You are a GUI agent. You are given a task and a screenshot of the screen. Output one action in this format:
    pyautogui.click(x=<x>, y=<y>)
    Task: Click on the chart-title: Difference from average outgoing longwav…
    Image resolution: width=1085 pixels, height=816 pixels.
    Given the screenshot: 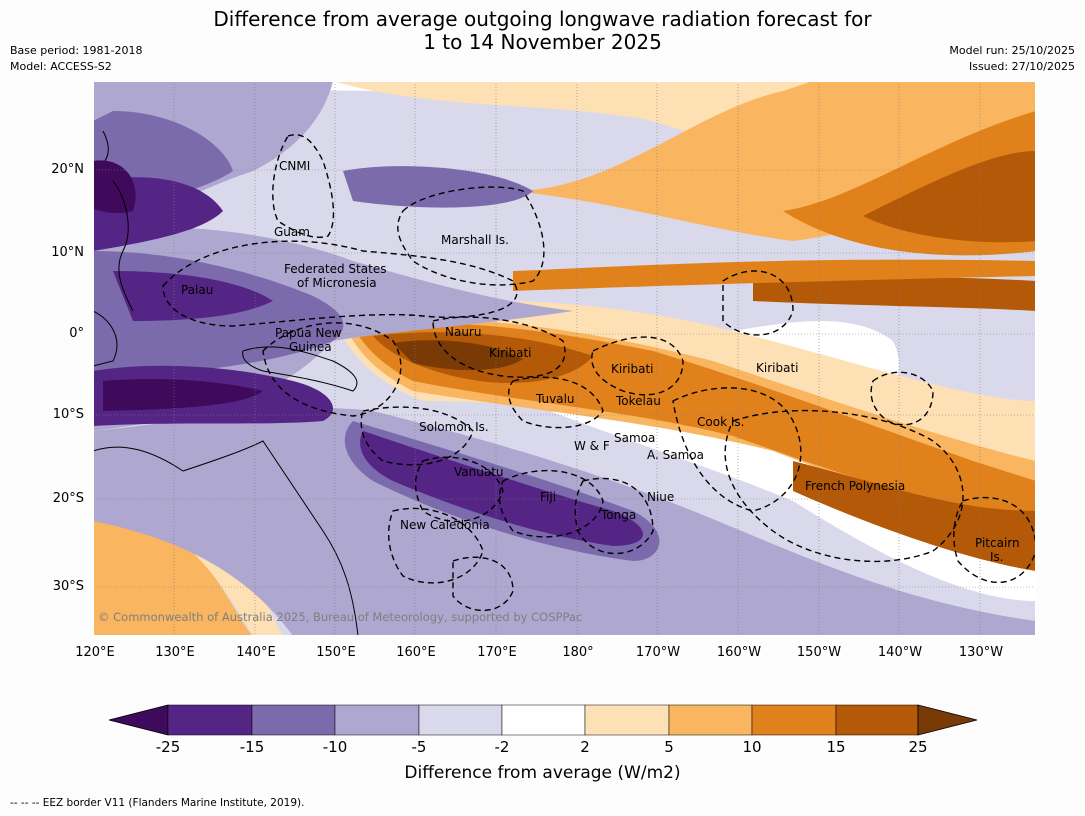 What is the action you would take?
    pyautogui.click(x=542, y=31)
    